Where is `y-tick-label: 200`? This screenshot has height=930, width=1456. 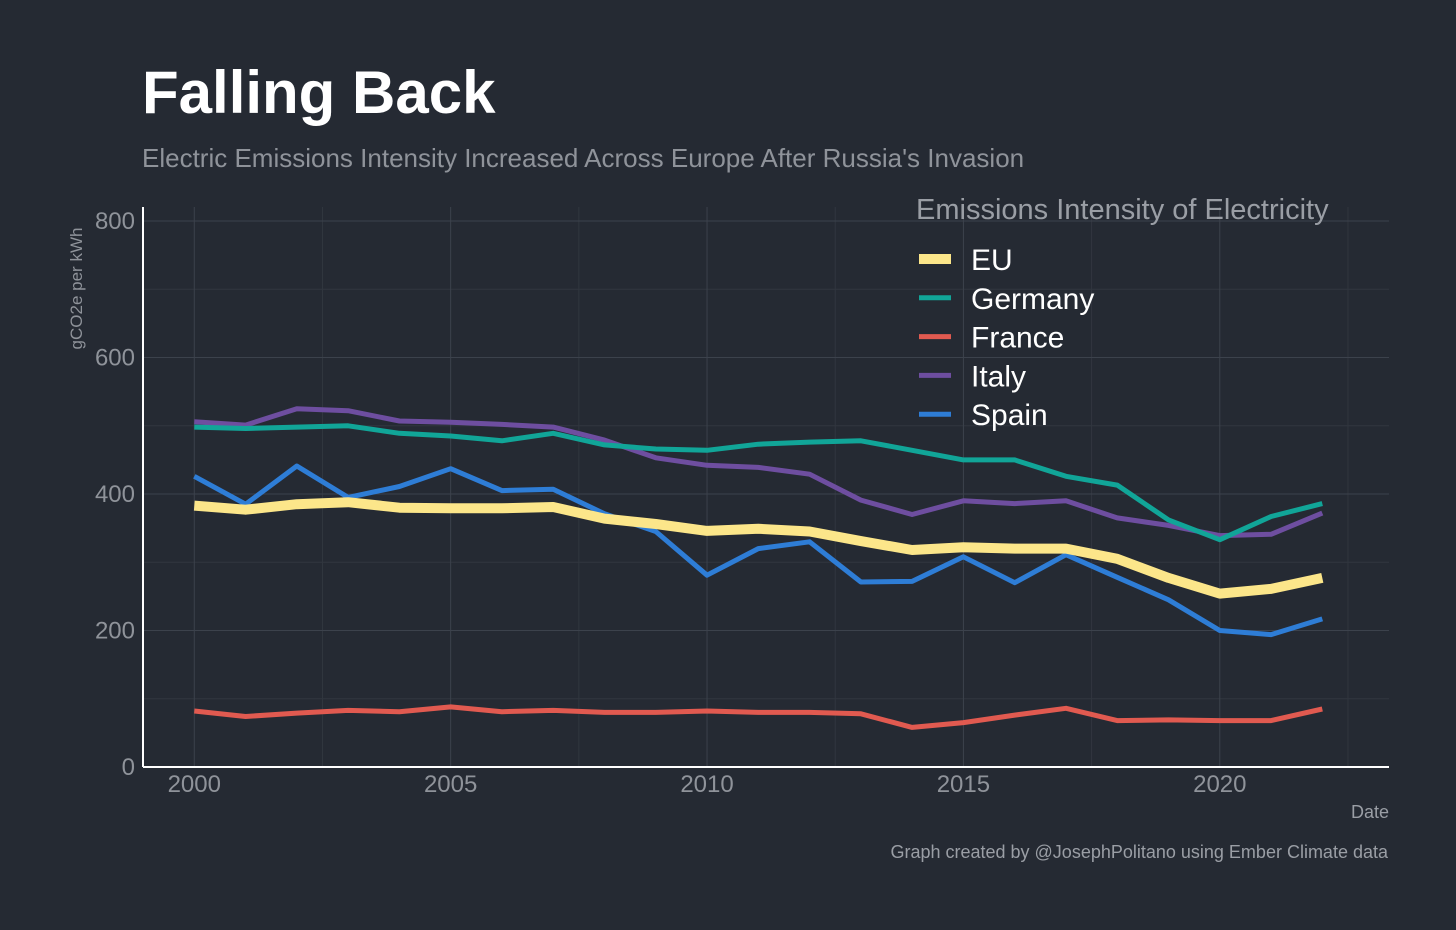 y-tick-label: 200 is located at coordinates (115, 631).